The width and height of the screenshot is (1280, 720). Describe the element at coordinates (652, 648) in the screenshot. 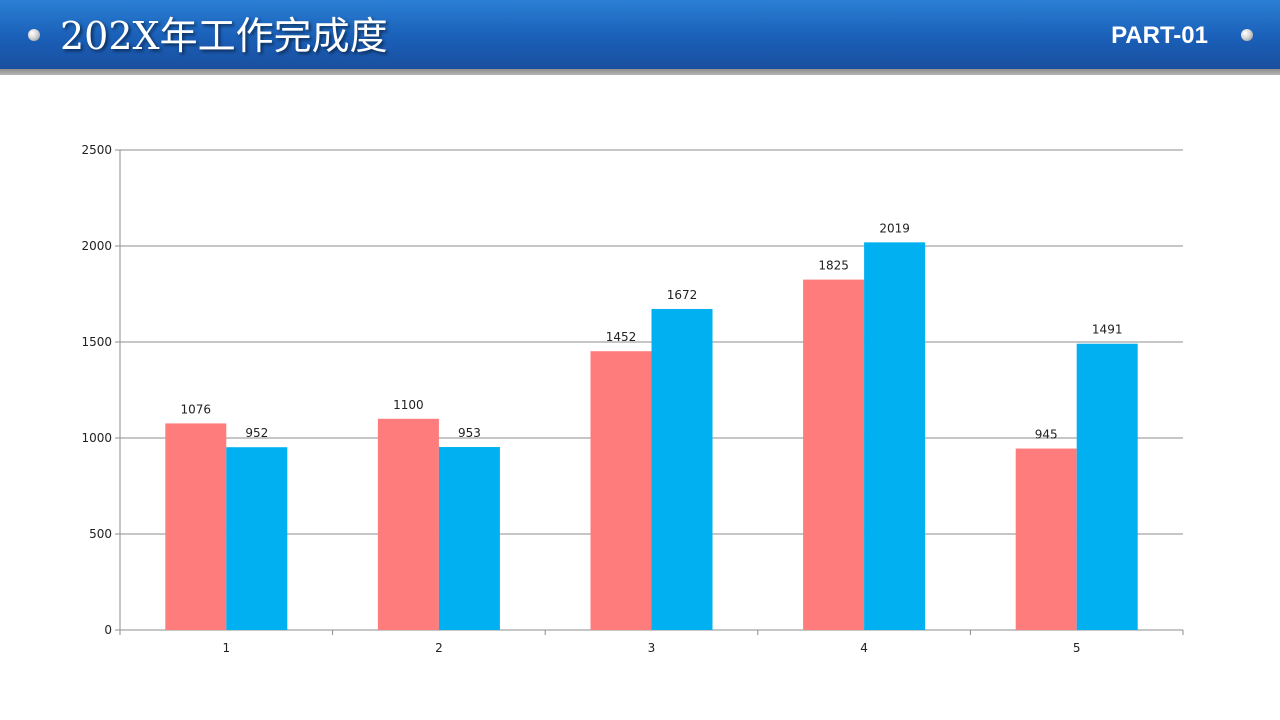

I see `x-tick-label: 3` at that location.